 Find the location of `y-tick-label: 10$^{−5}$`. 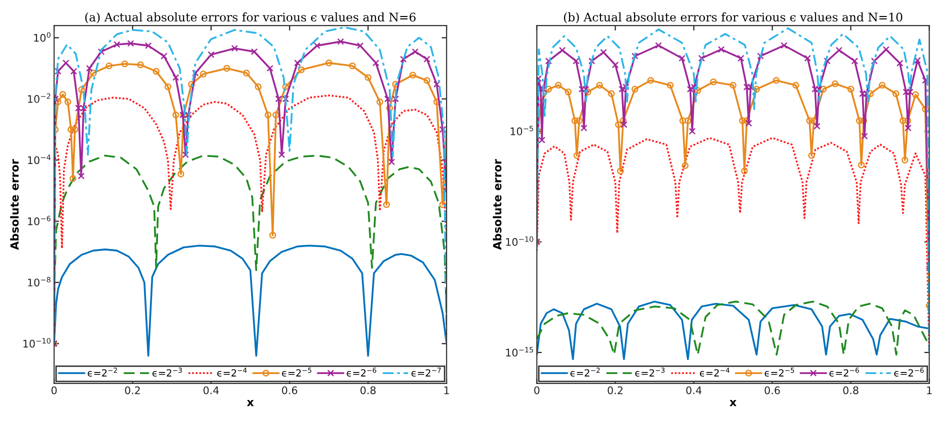

y-tick-label: 10$^{−5}$ is located at coordinates (522, 131).